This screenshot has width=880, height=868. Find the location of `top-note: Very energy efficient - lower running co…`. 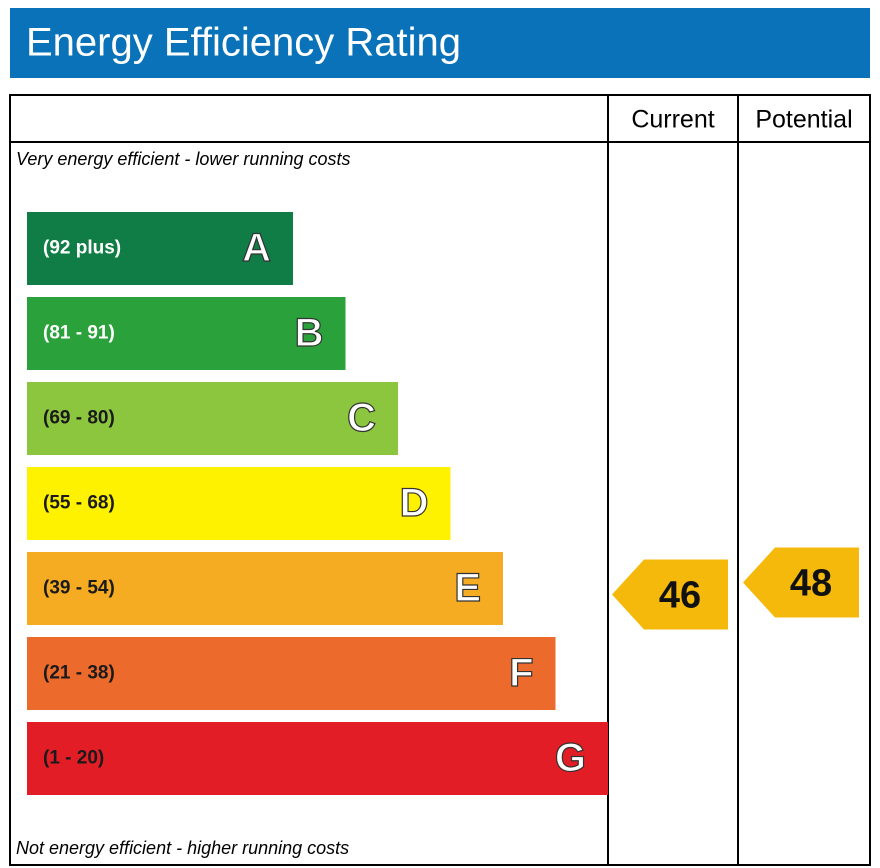

top-note: Very energy efficient - lower running co… is located at coordinates (183, 159).